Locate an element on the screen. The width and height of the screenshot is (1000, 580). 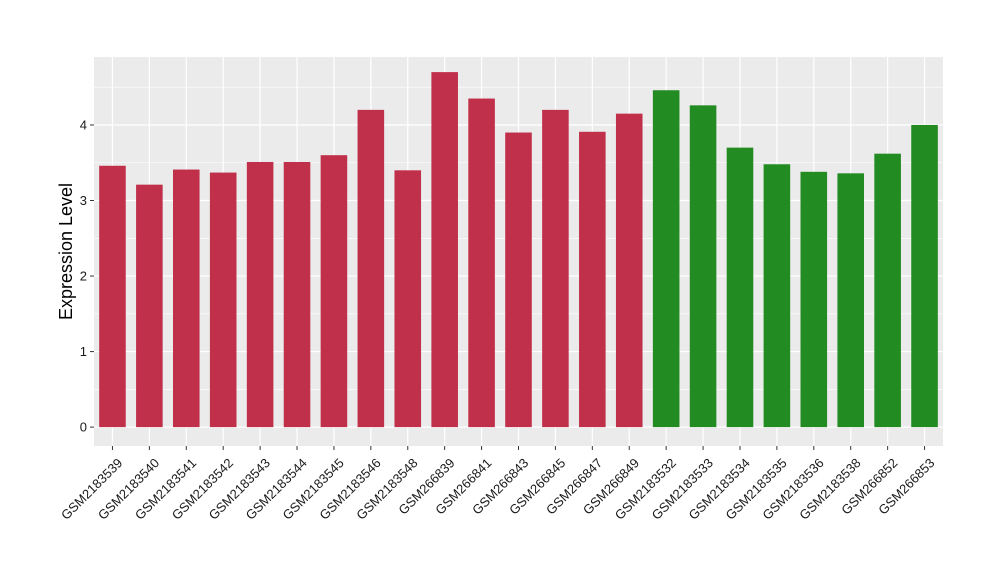
y-tick-label: 0 is located at coordinates (83, 427).